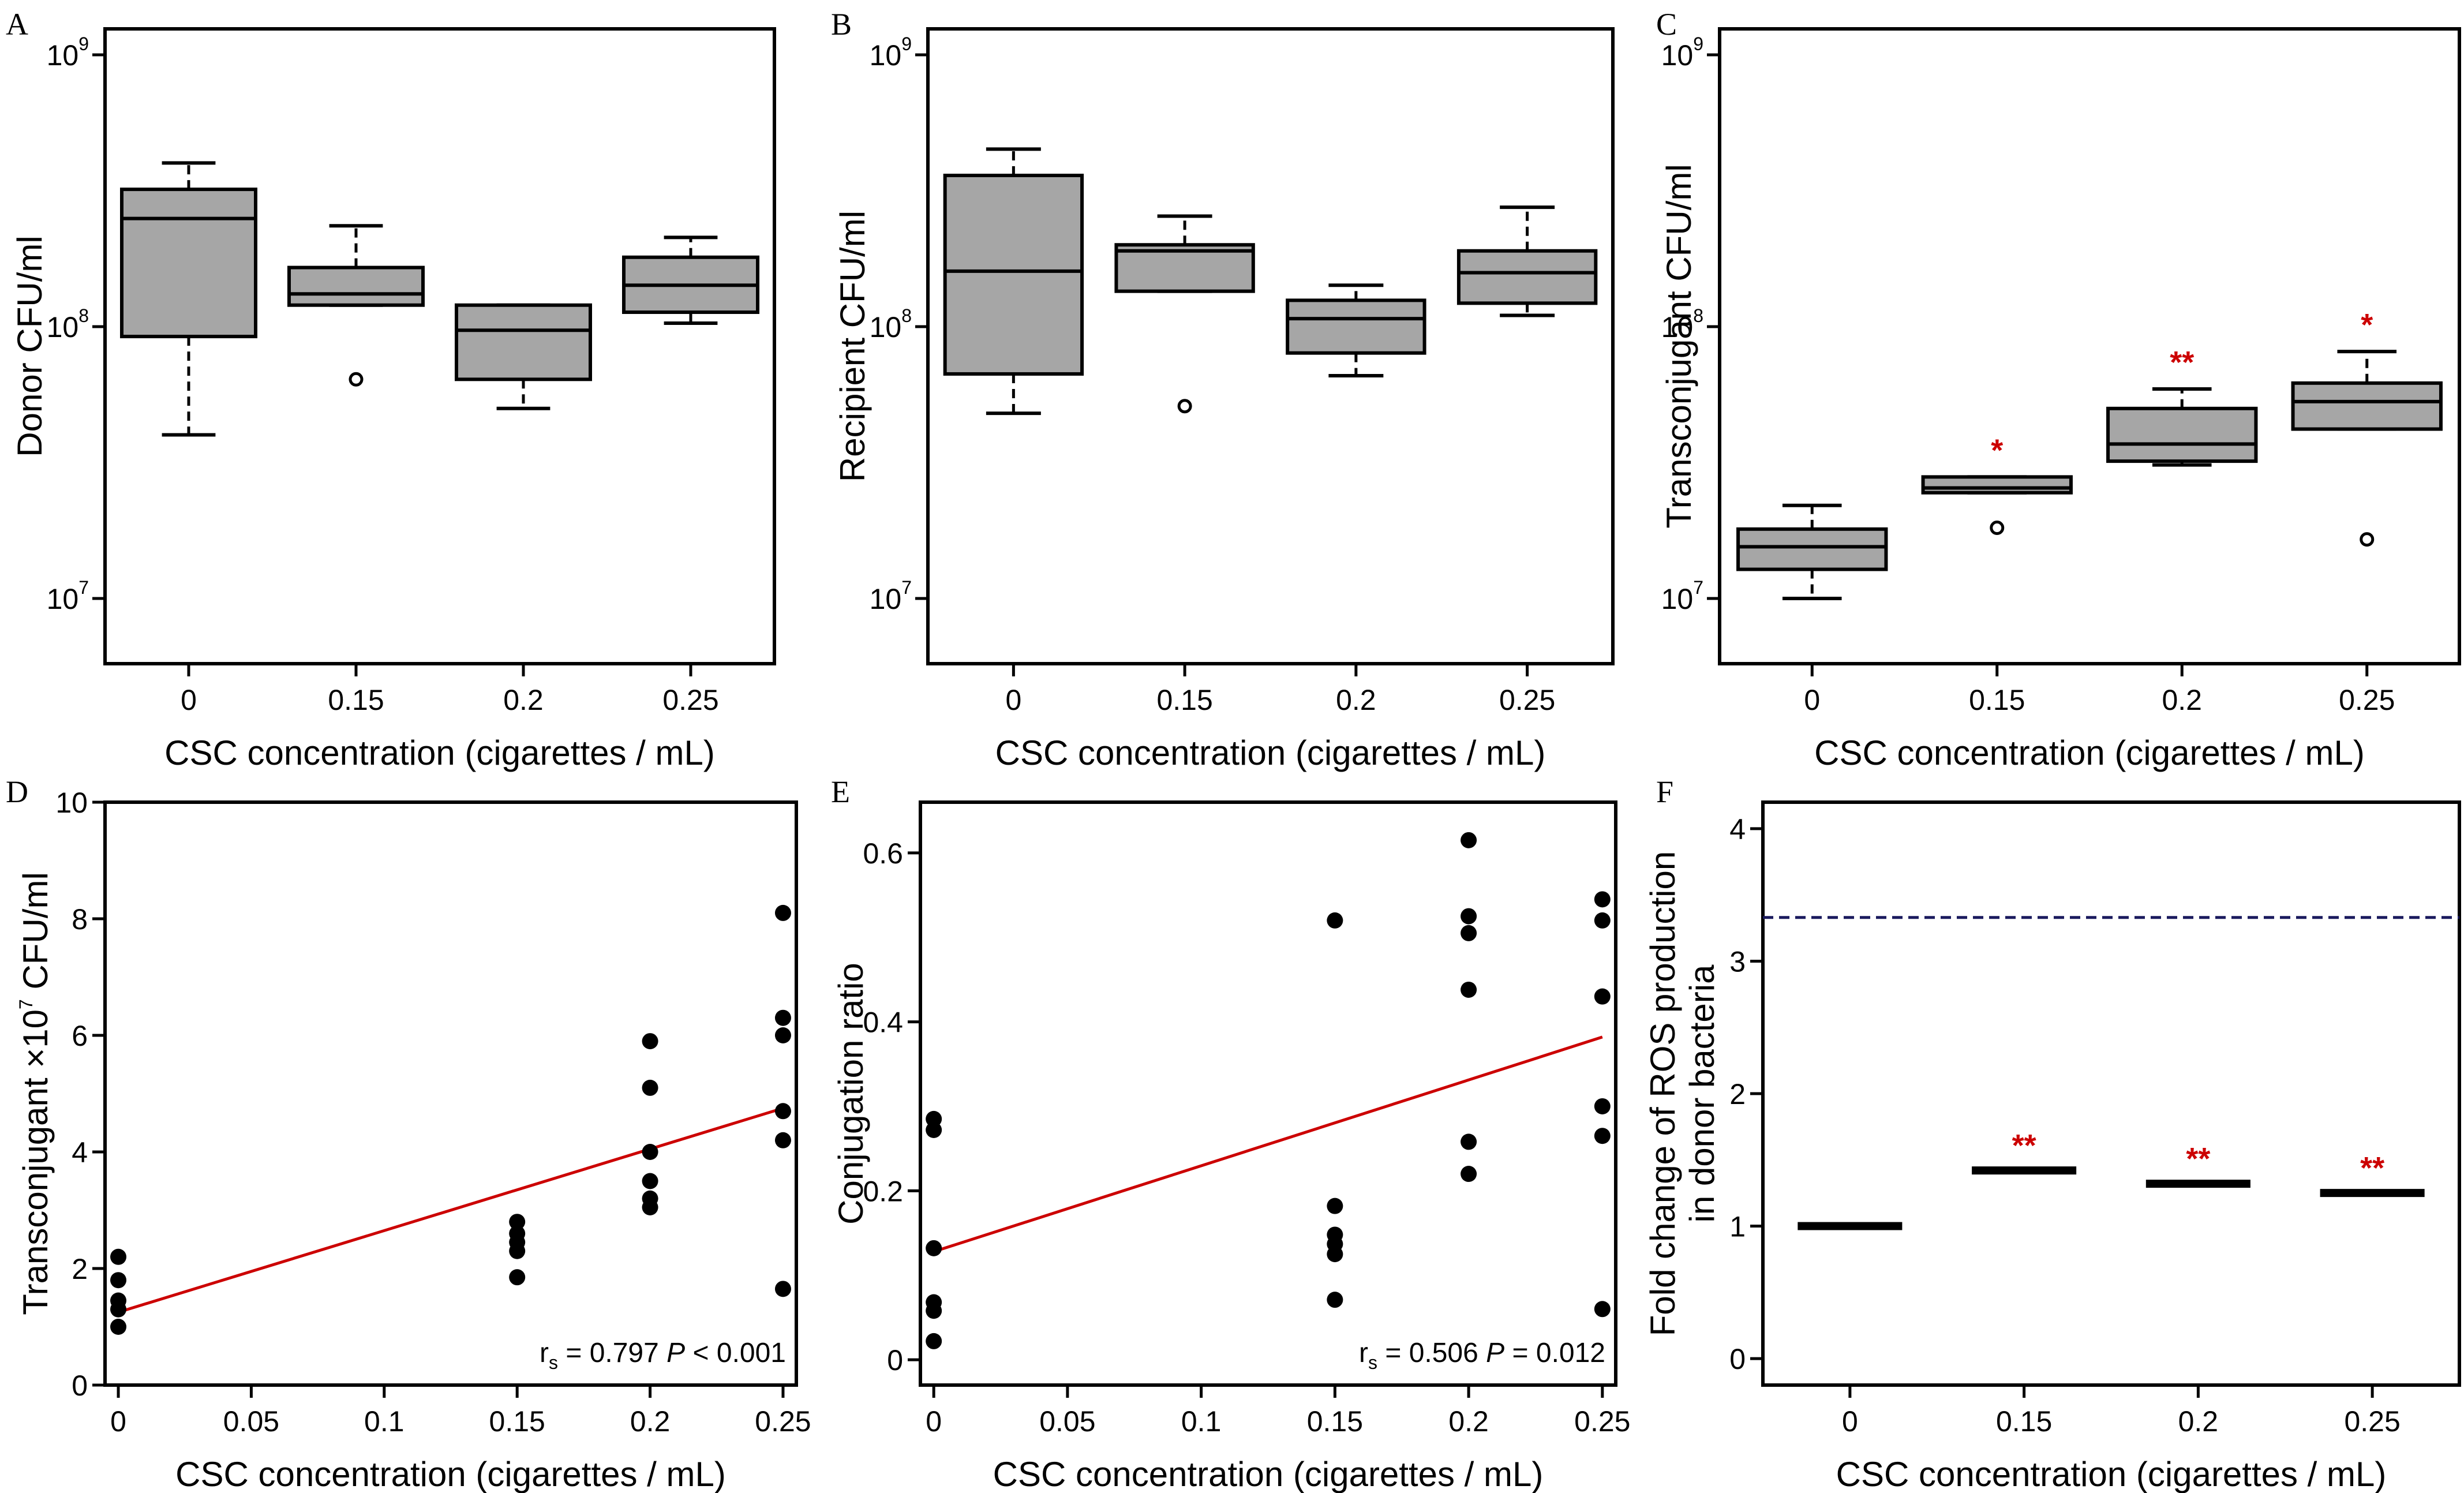 Image resolution: width=2464 pixels, height=1493 pixels. I want to click on y-tick-label: 2, so click(80, 1269).